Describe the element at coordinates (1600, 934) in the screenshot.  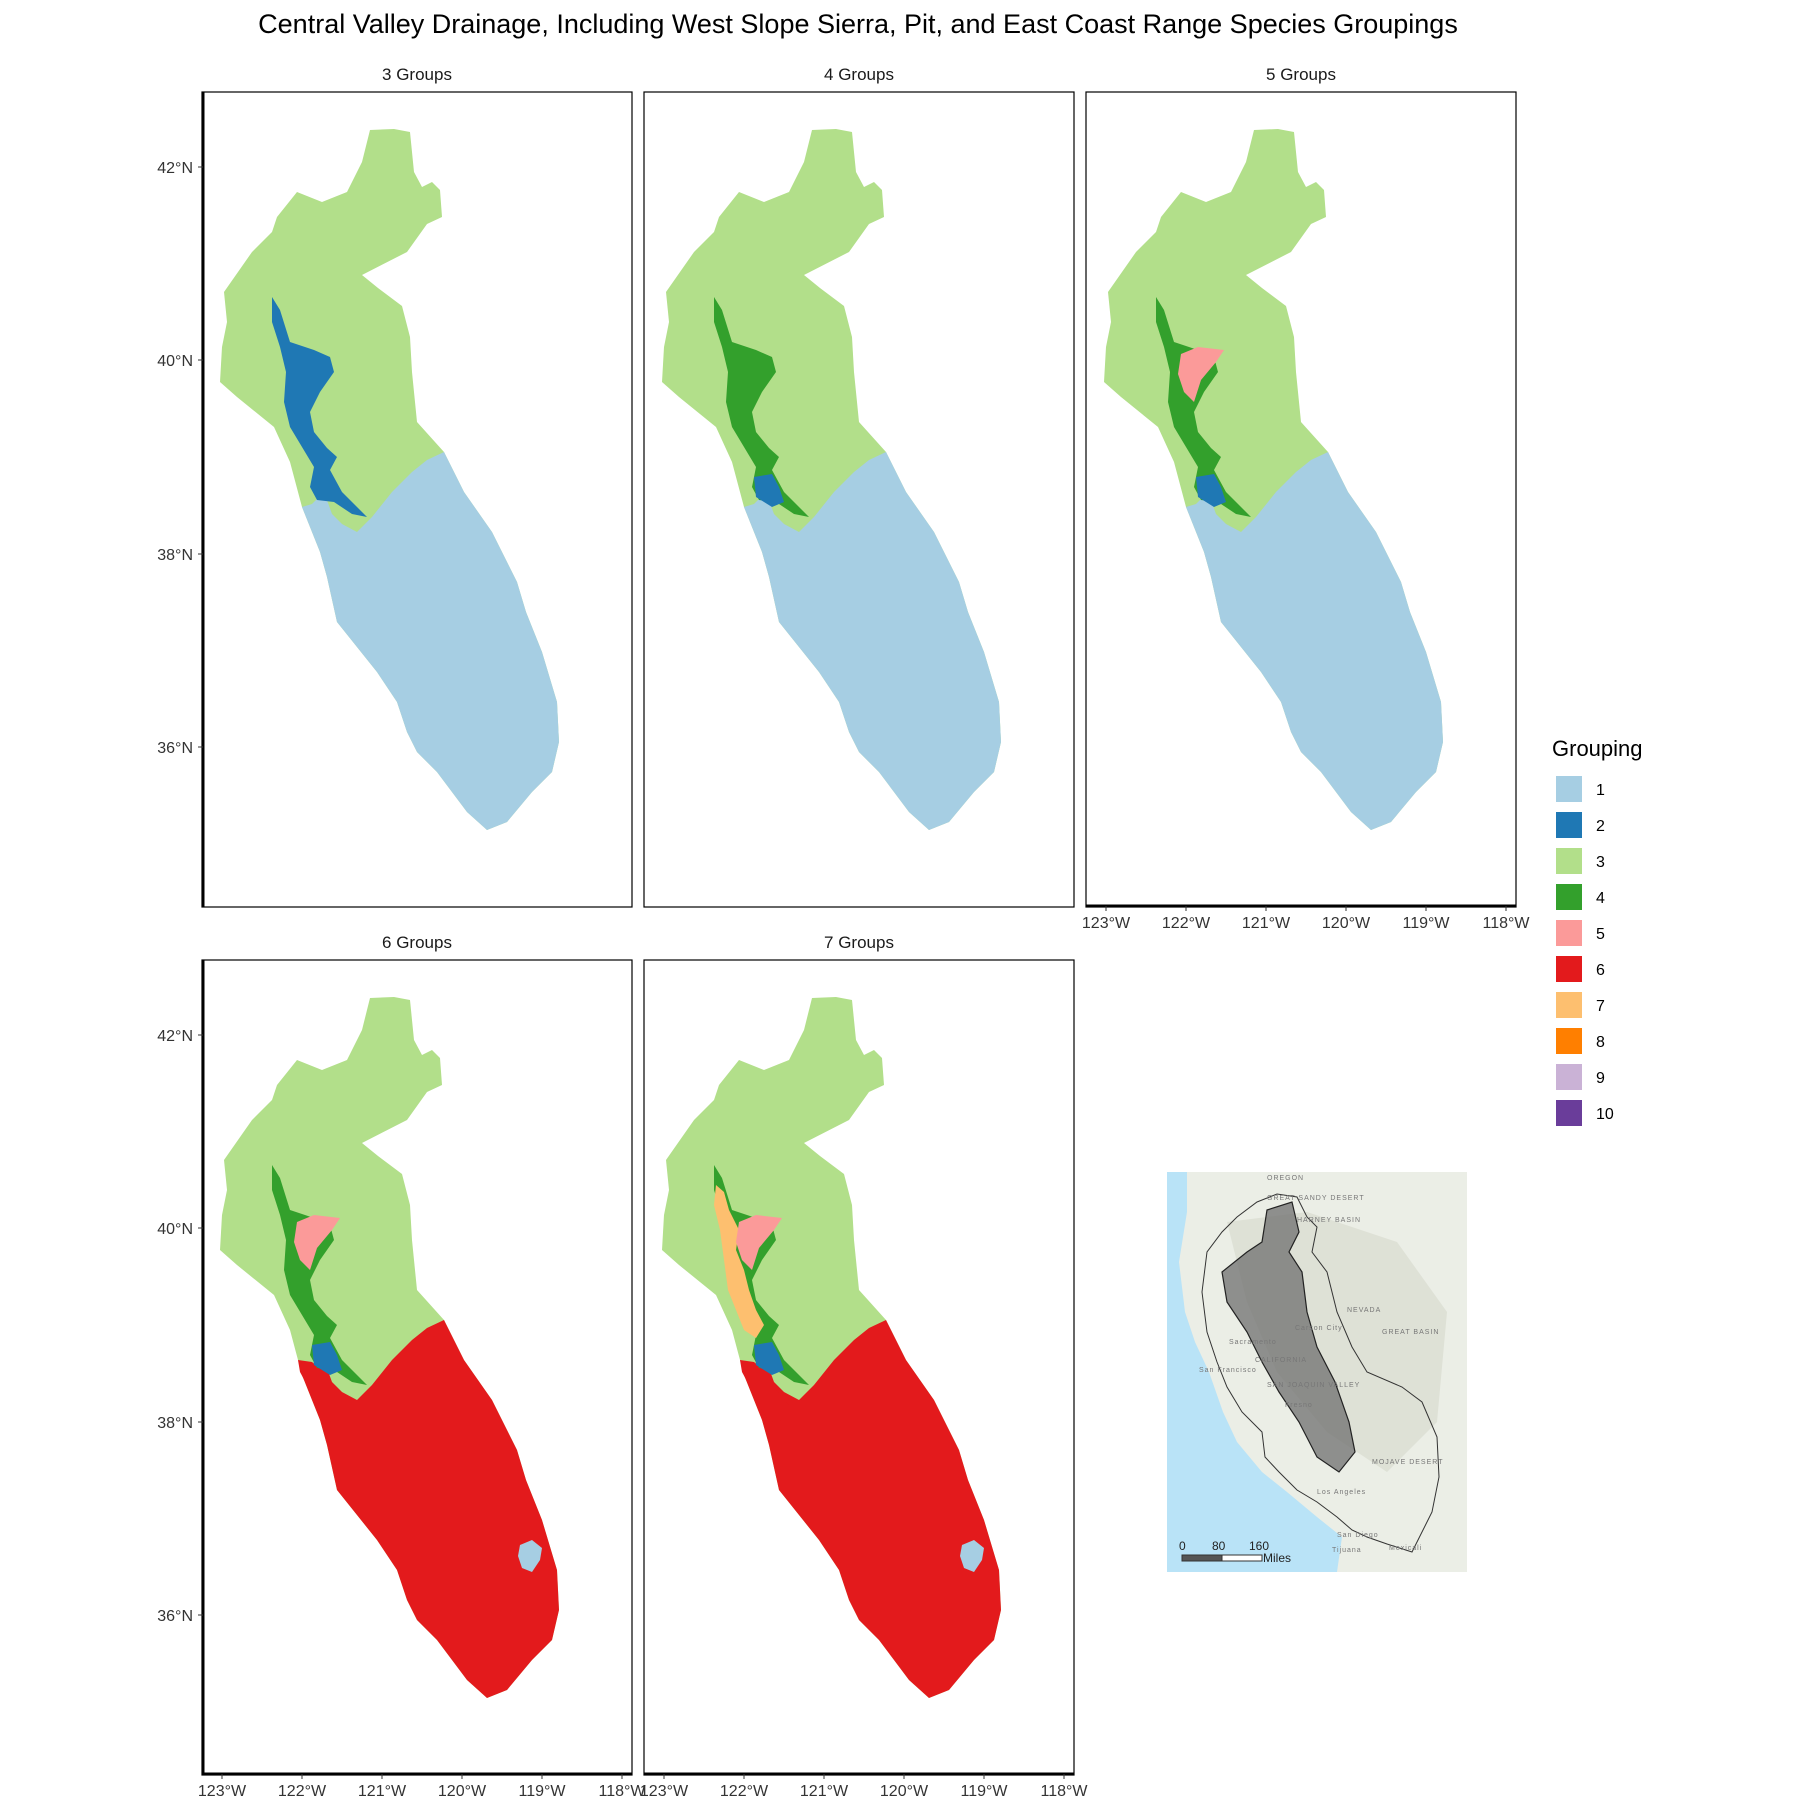
I see `legend-label: 5` at that location.